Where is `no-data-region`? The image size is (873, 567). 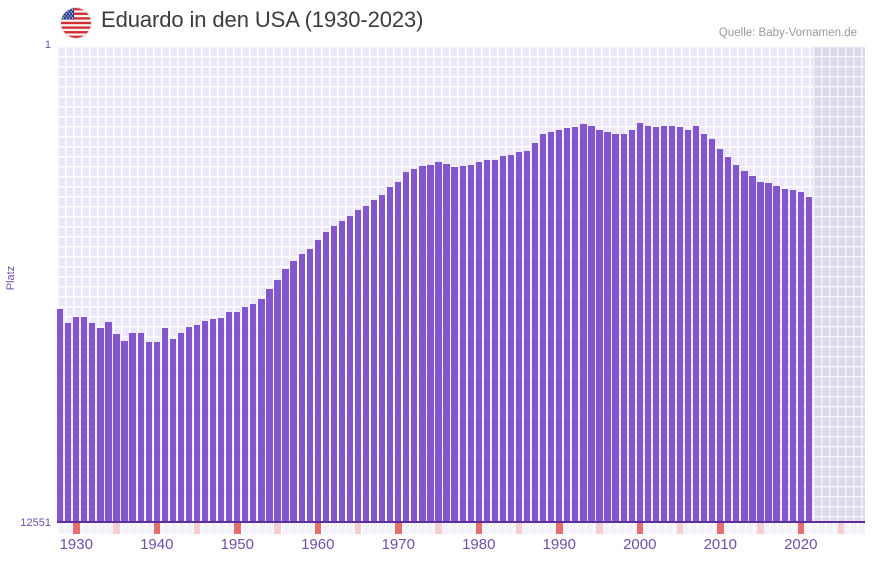 no-data-region is located at coordinates (838, 283).